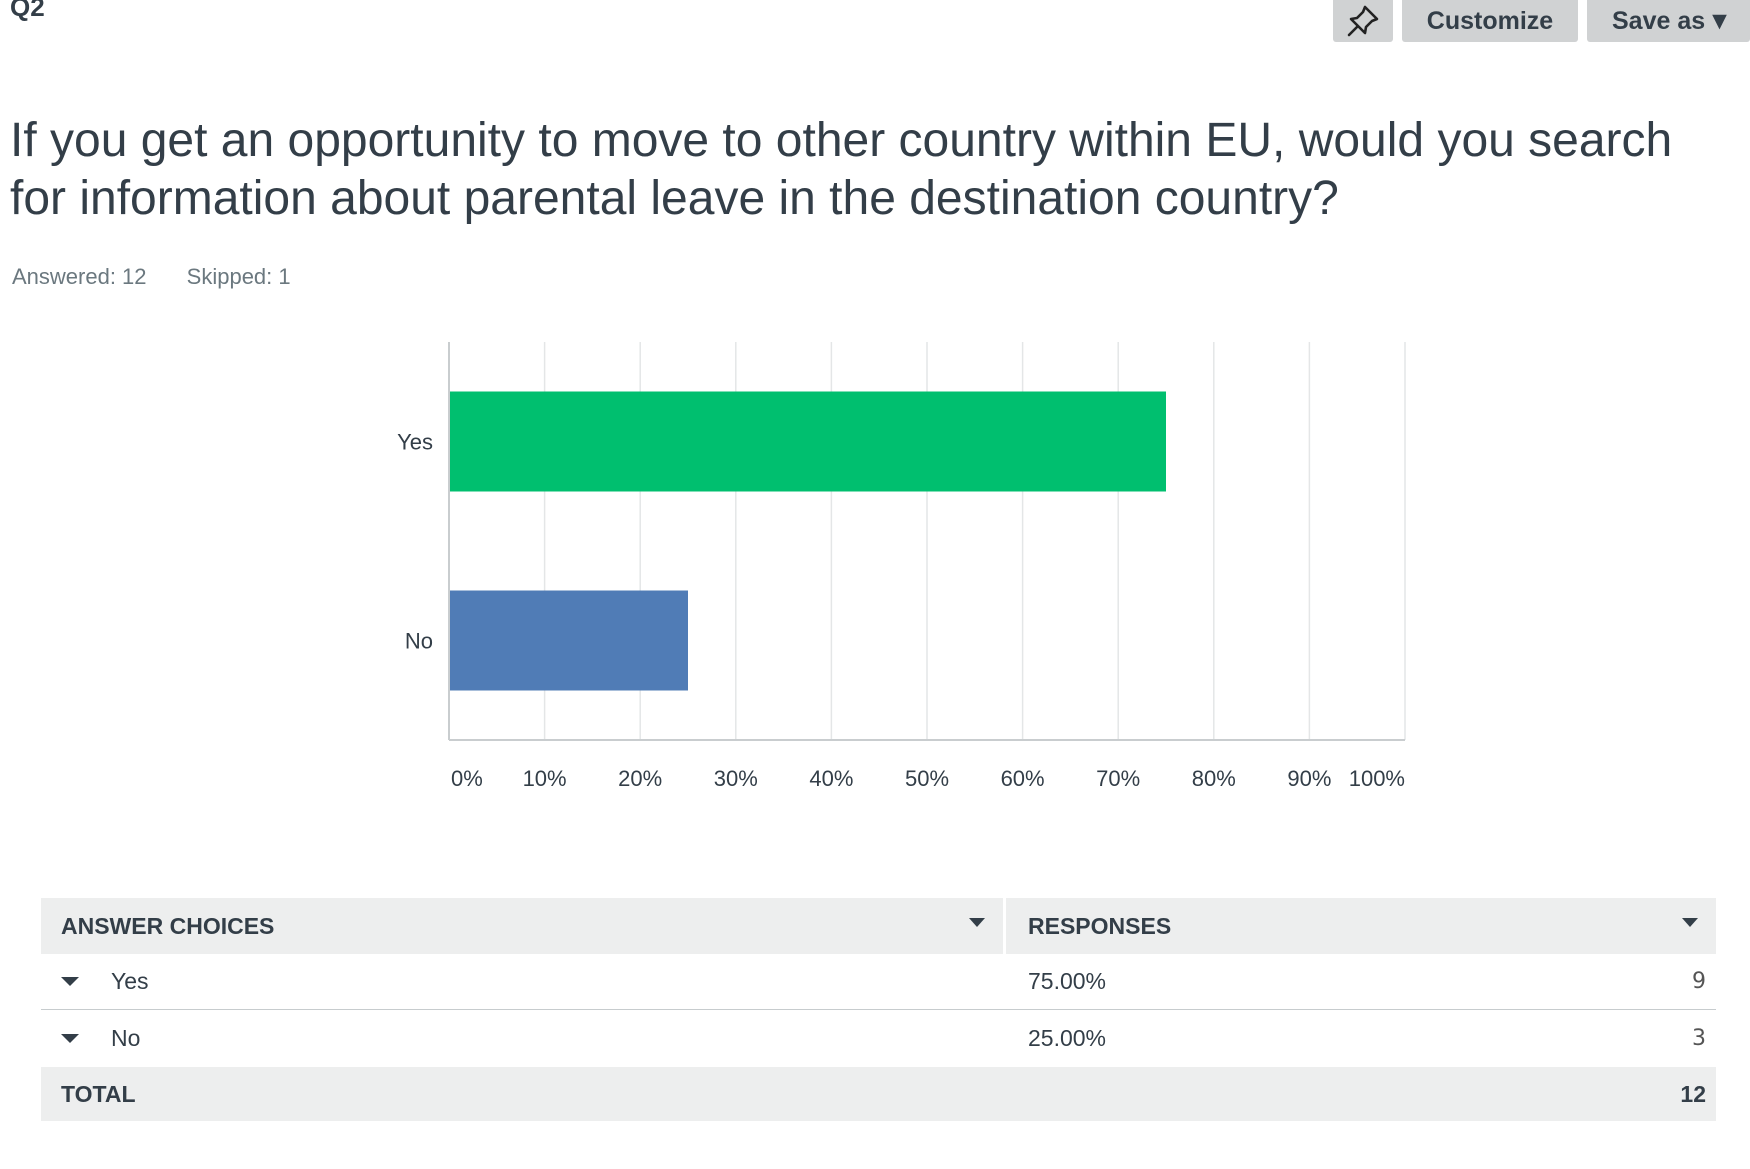 The width and height of the screenshot is (1750, 1169). I want to click on save-as-label: Save as, so click(1659, 20).